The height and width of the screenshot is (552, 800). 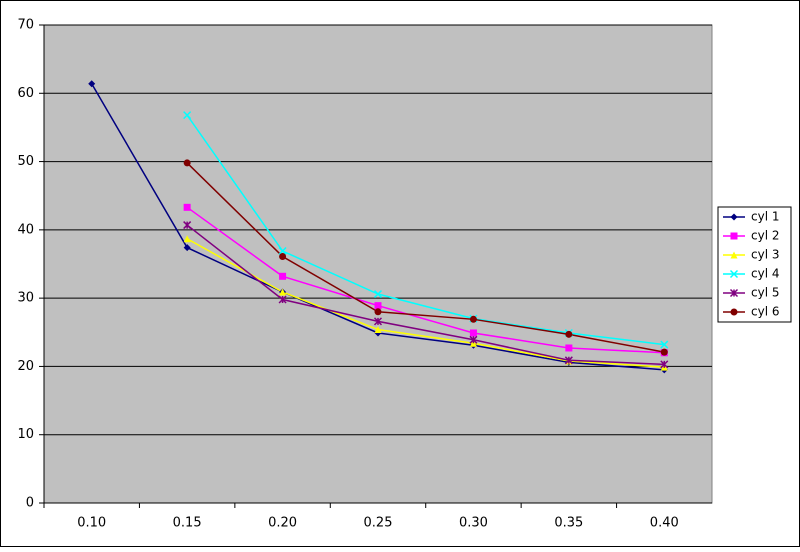 I want to click on x-tick-label: 0.20, so click(x=282, y=523).